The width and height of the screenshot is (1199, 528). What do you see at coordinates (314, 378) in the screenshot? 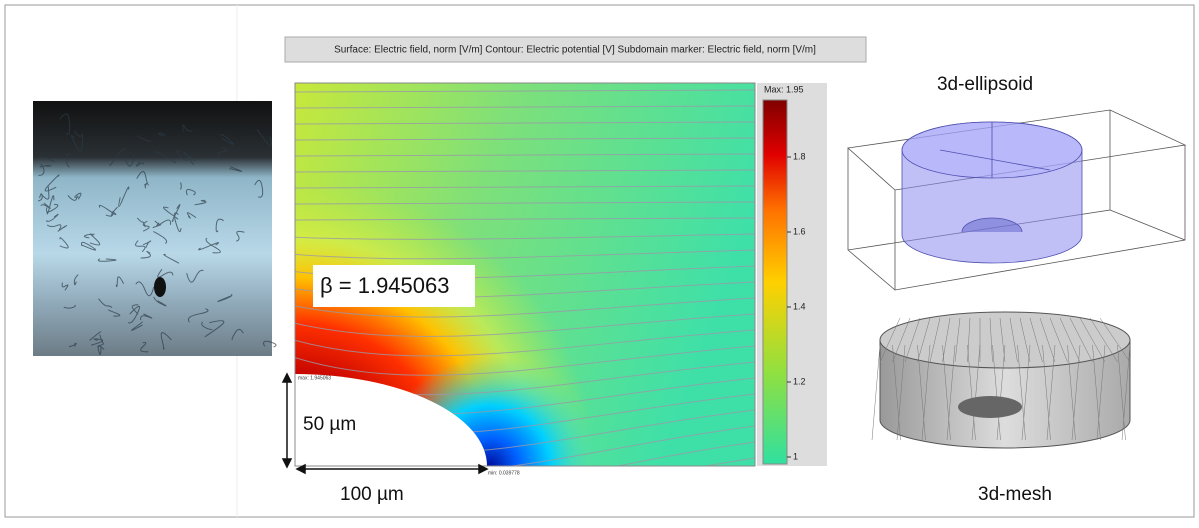
I see `max-marker: max: 1.945063` at bounding box center [314, 378].